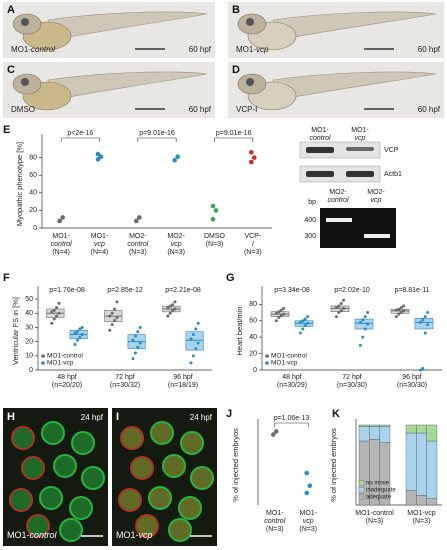  What do you see at coordinates (183, 290) in the screenshot?
I see `p-value: p=2.21e-08` at bounding box center [183, 290].